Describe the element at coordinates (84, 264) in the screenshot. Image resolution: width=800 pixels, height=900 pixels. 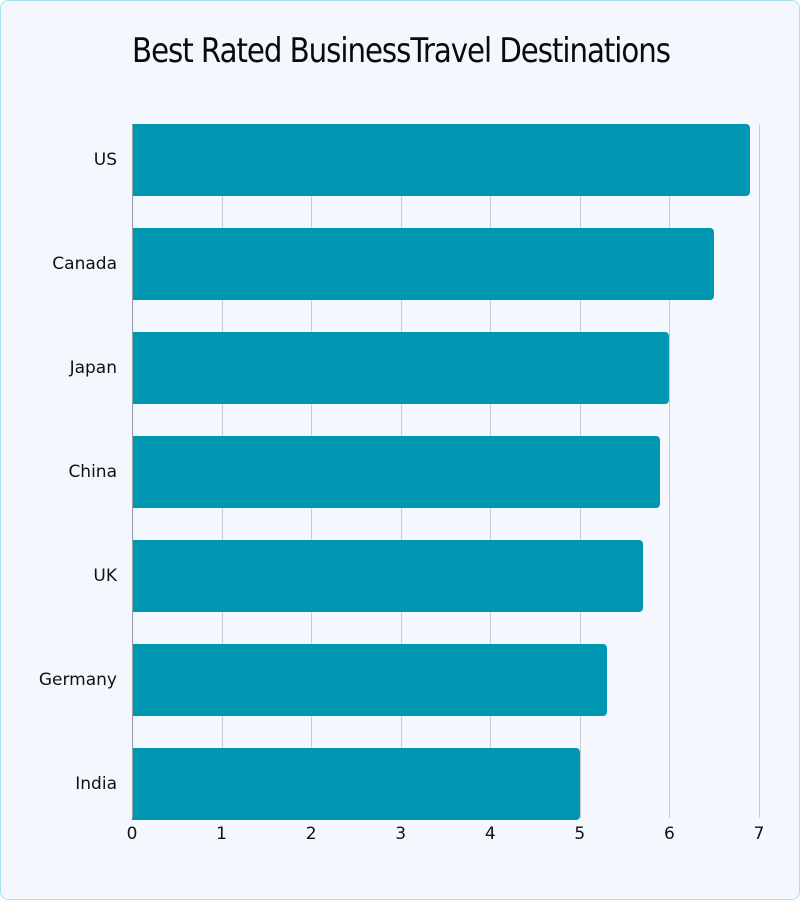
I see `y-axis-label: Canada` at that location.